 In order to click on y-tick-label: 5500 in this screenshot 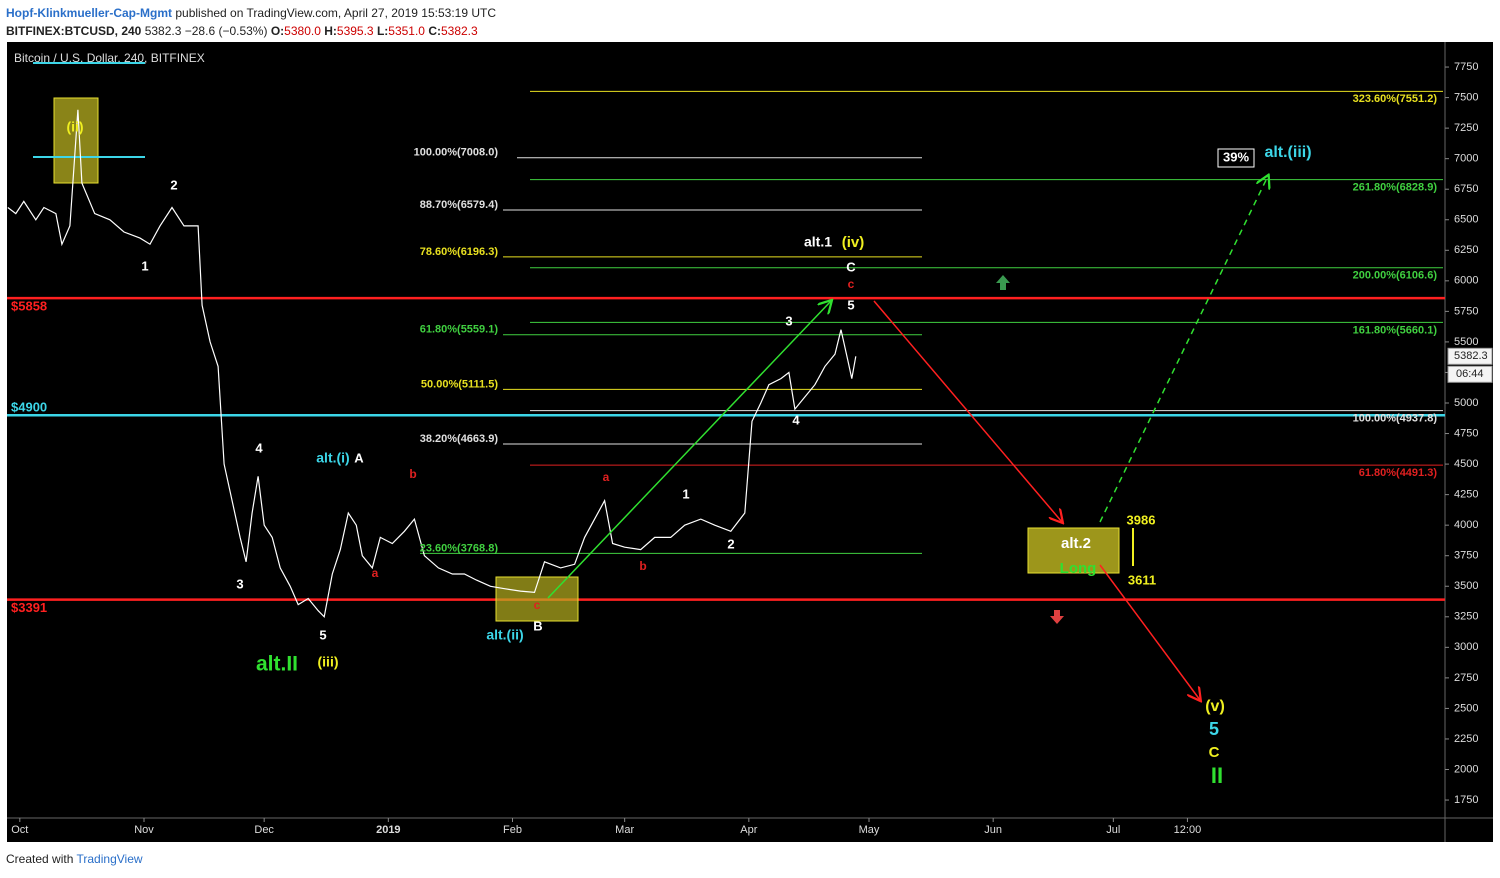, I will do `click(1466, 342)`.